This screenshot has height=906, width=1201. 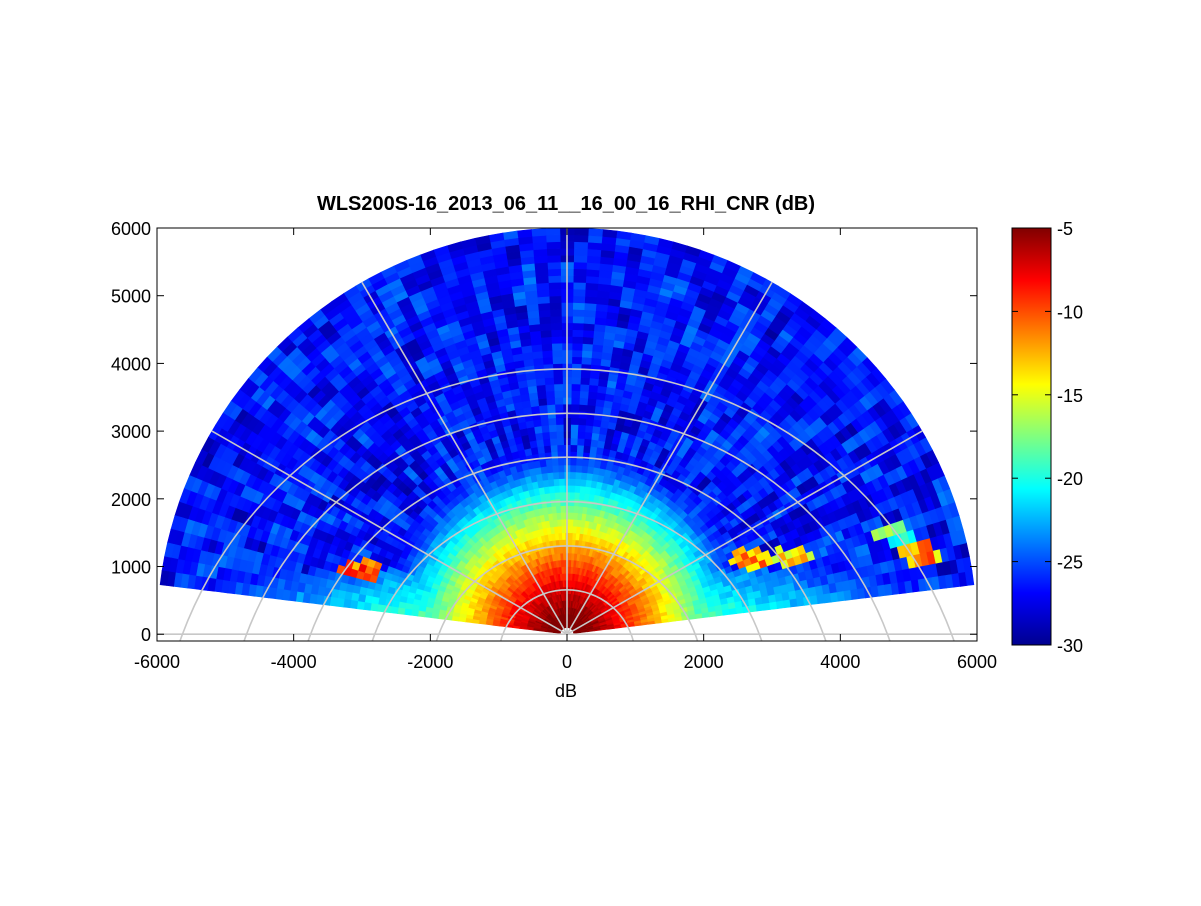 What do you see at coordinates (840, 662) in the screenshot?
I see `x-tick-label: 4000` at bounding box center [840, 662].